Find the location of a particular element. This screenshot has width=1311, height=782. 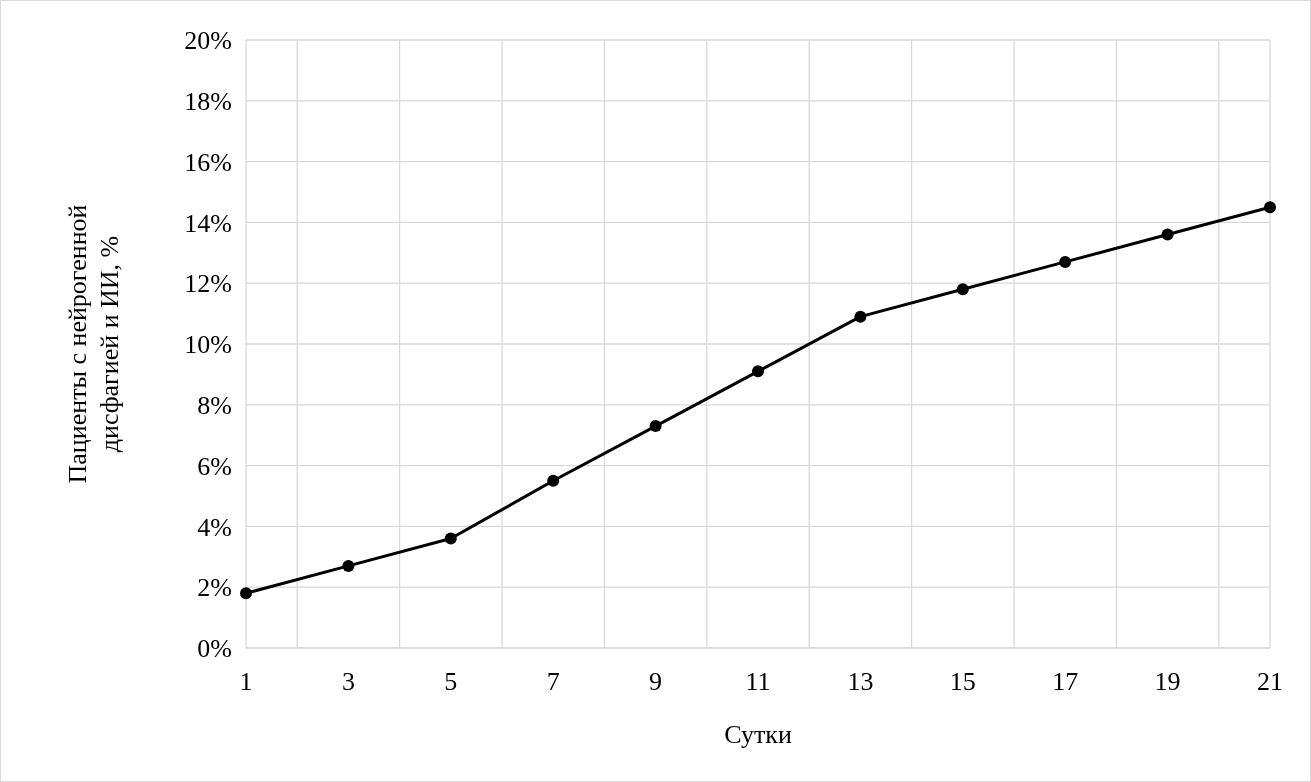

y-tick-label: 10% is located at coordinates (208, 345).